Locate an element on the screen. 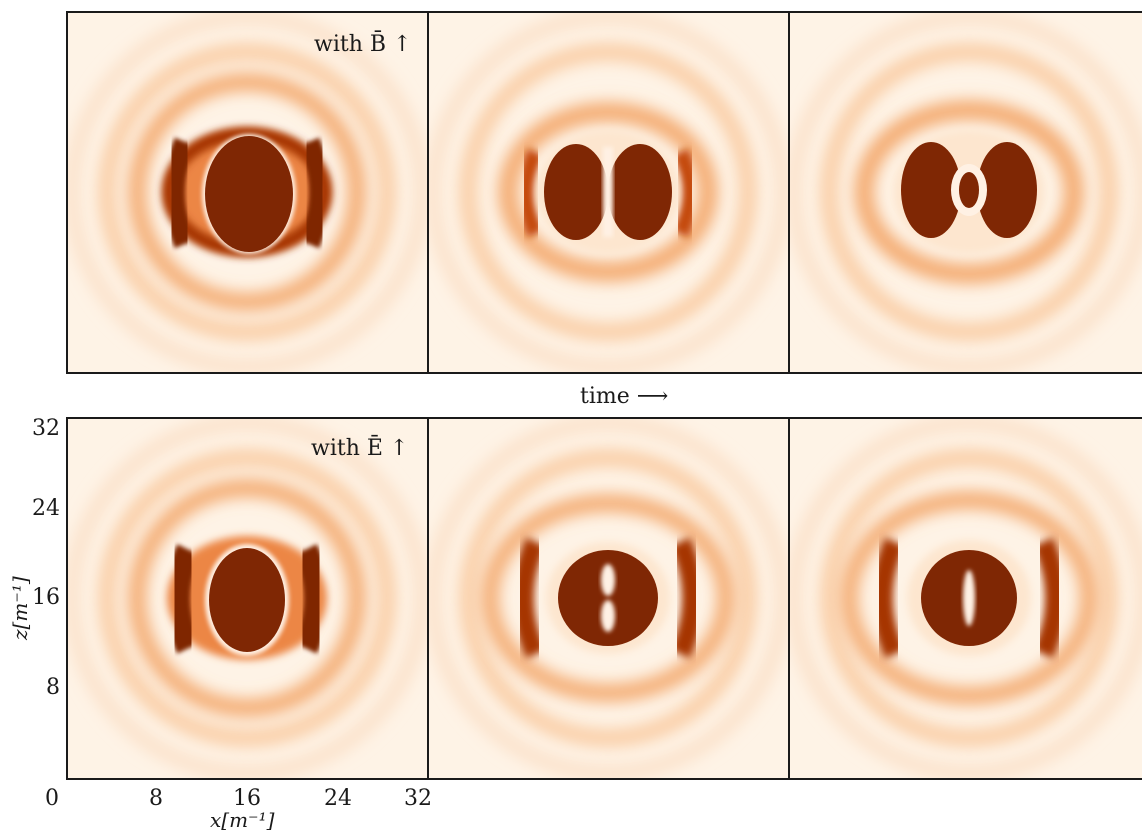  bottom-row-left-border is located at coordinates (67, 598).